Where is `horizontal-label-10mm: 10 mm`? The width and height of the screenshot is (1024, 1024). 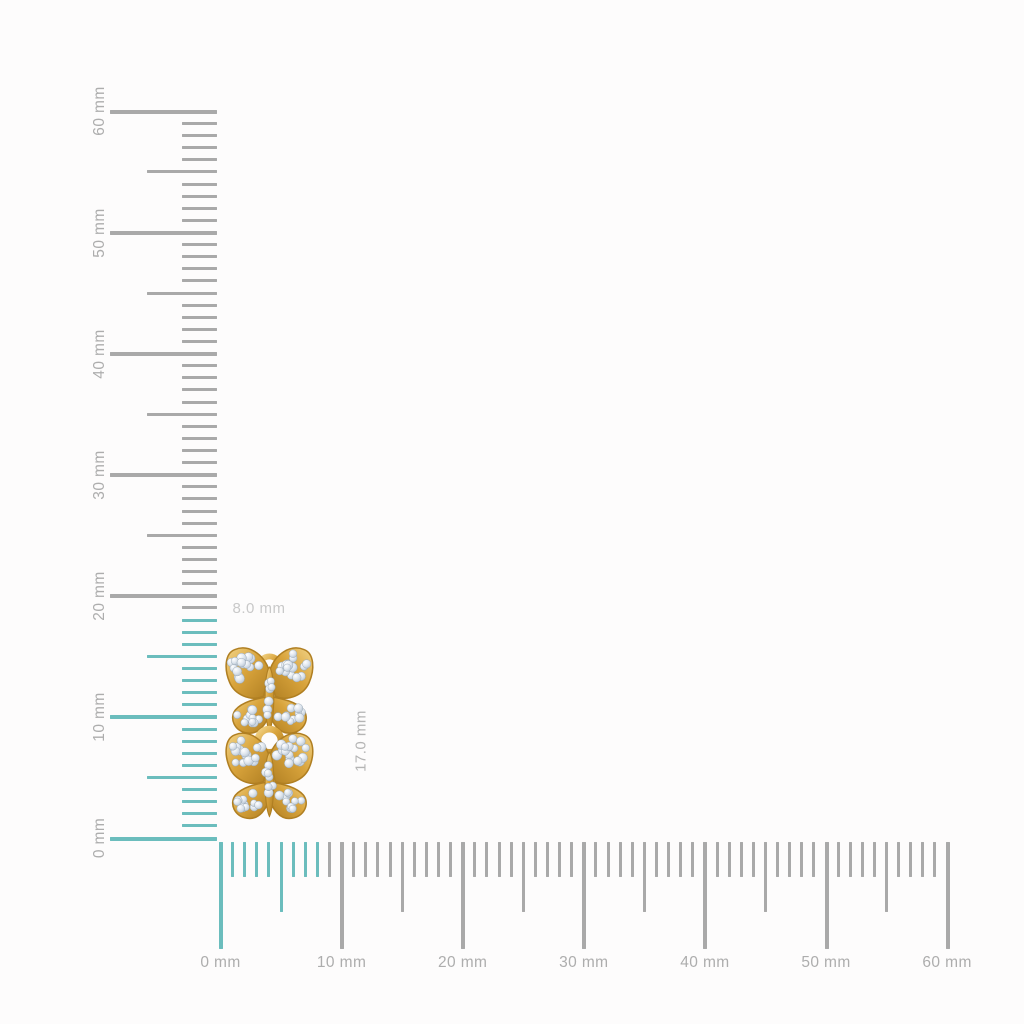 horizontal-label-10mm: 10 mm is located at coordinates (341, 962).